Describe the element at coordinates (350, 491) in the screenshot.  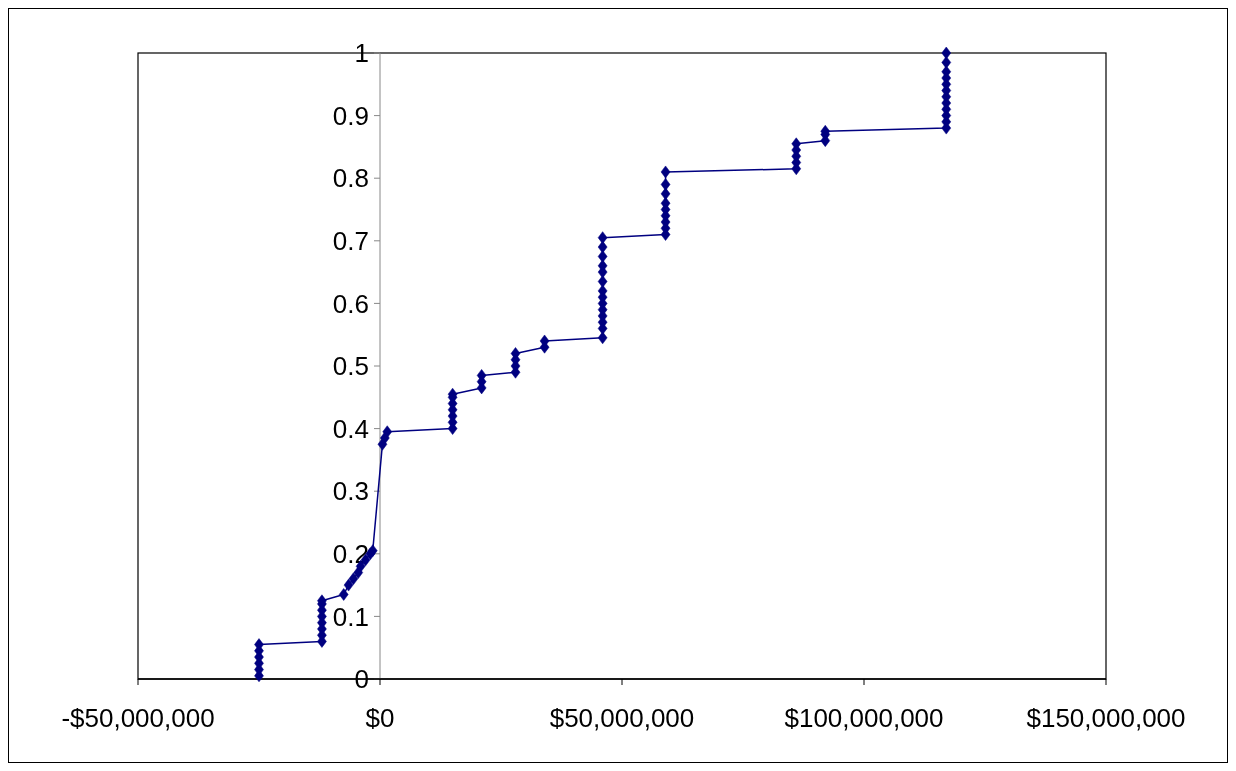
I see `y-tick-label: 0.3` at that location.